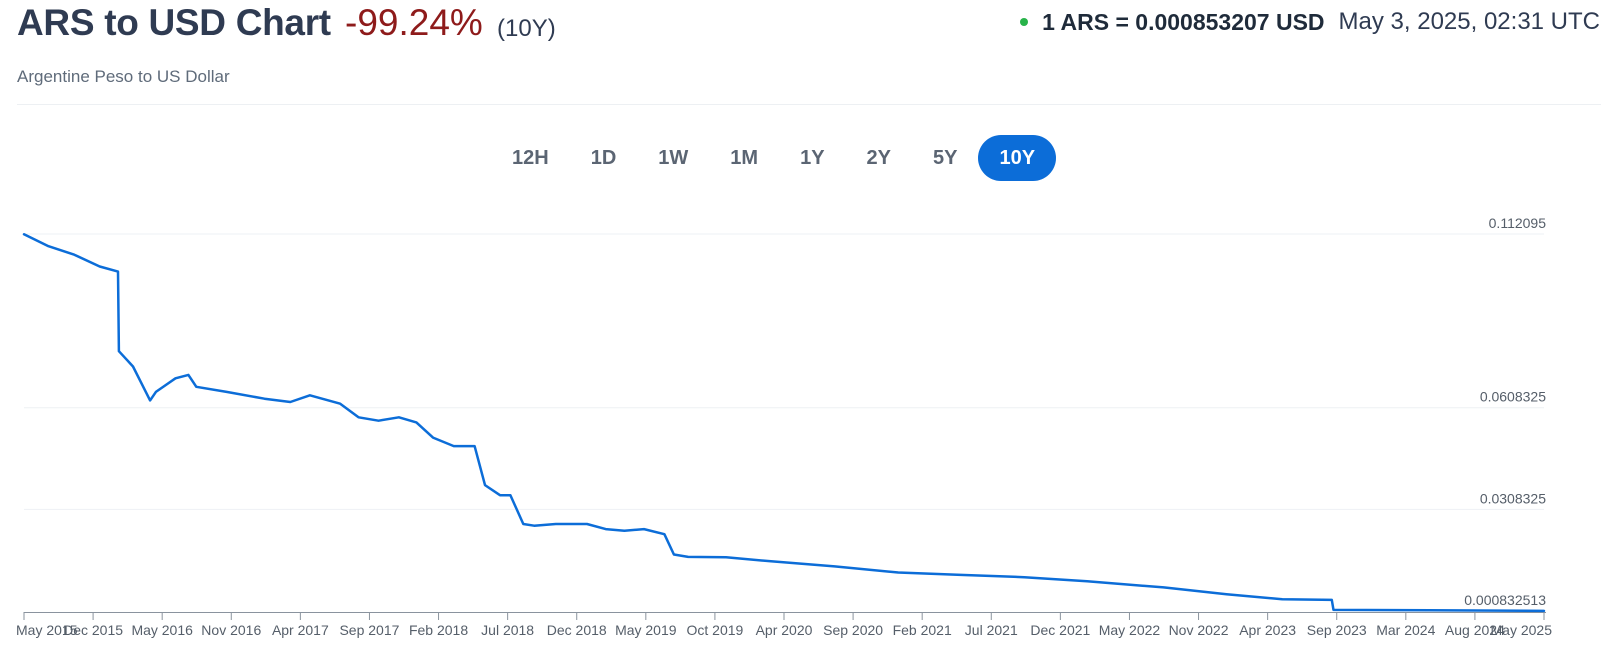 This screenshot has width=1618, height=670. Describe the element at coordinates (603, 157) in the screenshot. I see `tab-1d: 1D` at that location.